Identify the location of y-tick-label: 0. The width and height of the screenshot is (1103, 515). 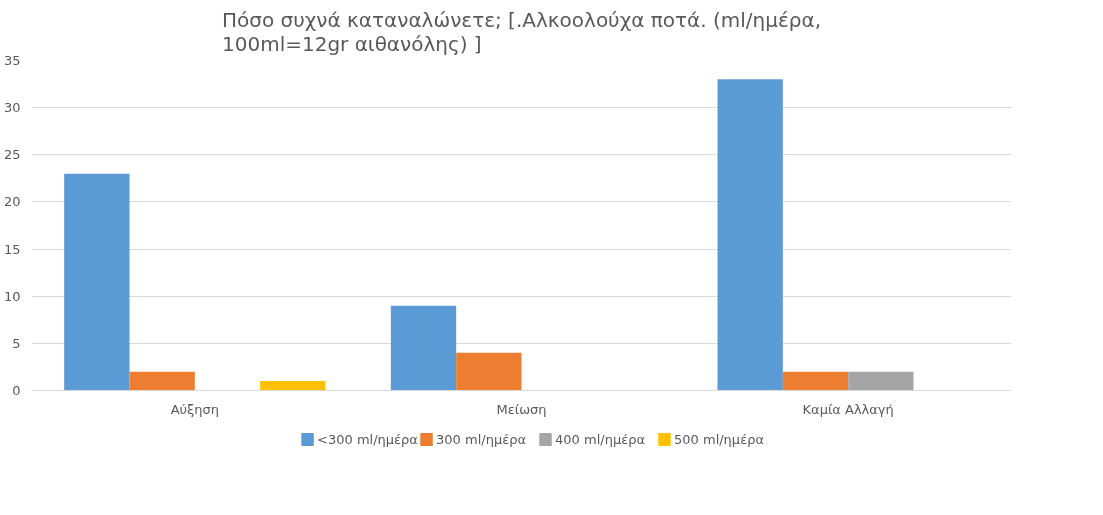
(16, 390).